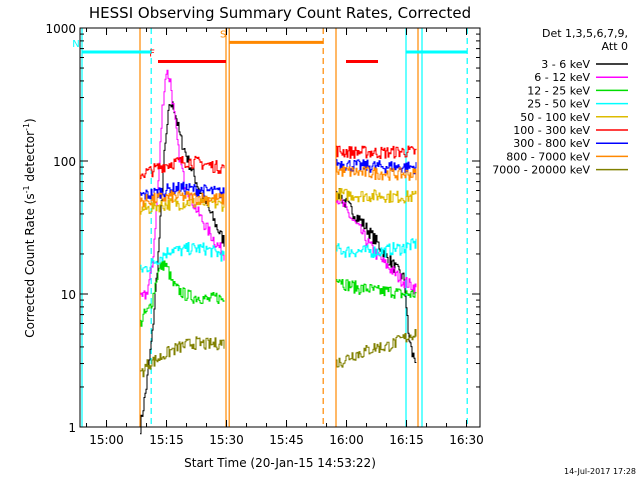  What do you see at coordinates (280, 463) in the screenshot?
I see `x-axis-label: Start Time (20-Jan-15 14:53:22)` at bounding box center [280, 463].